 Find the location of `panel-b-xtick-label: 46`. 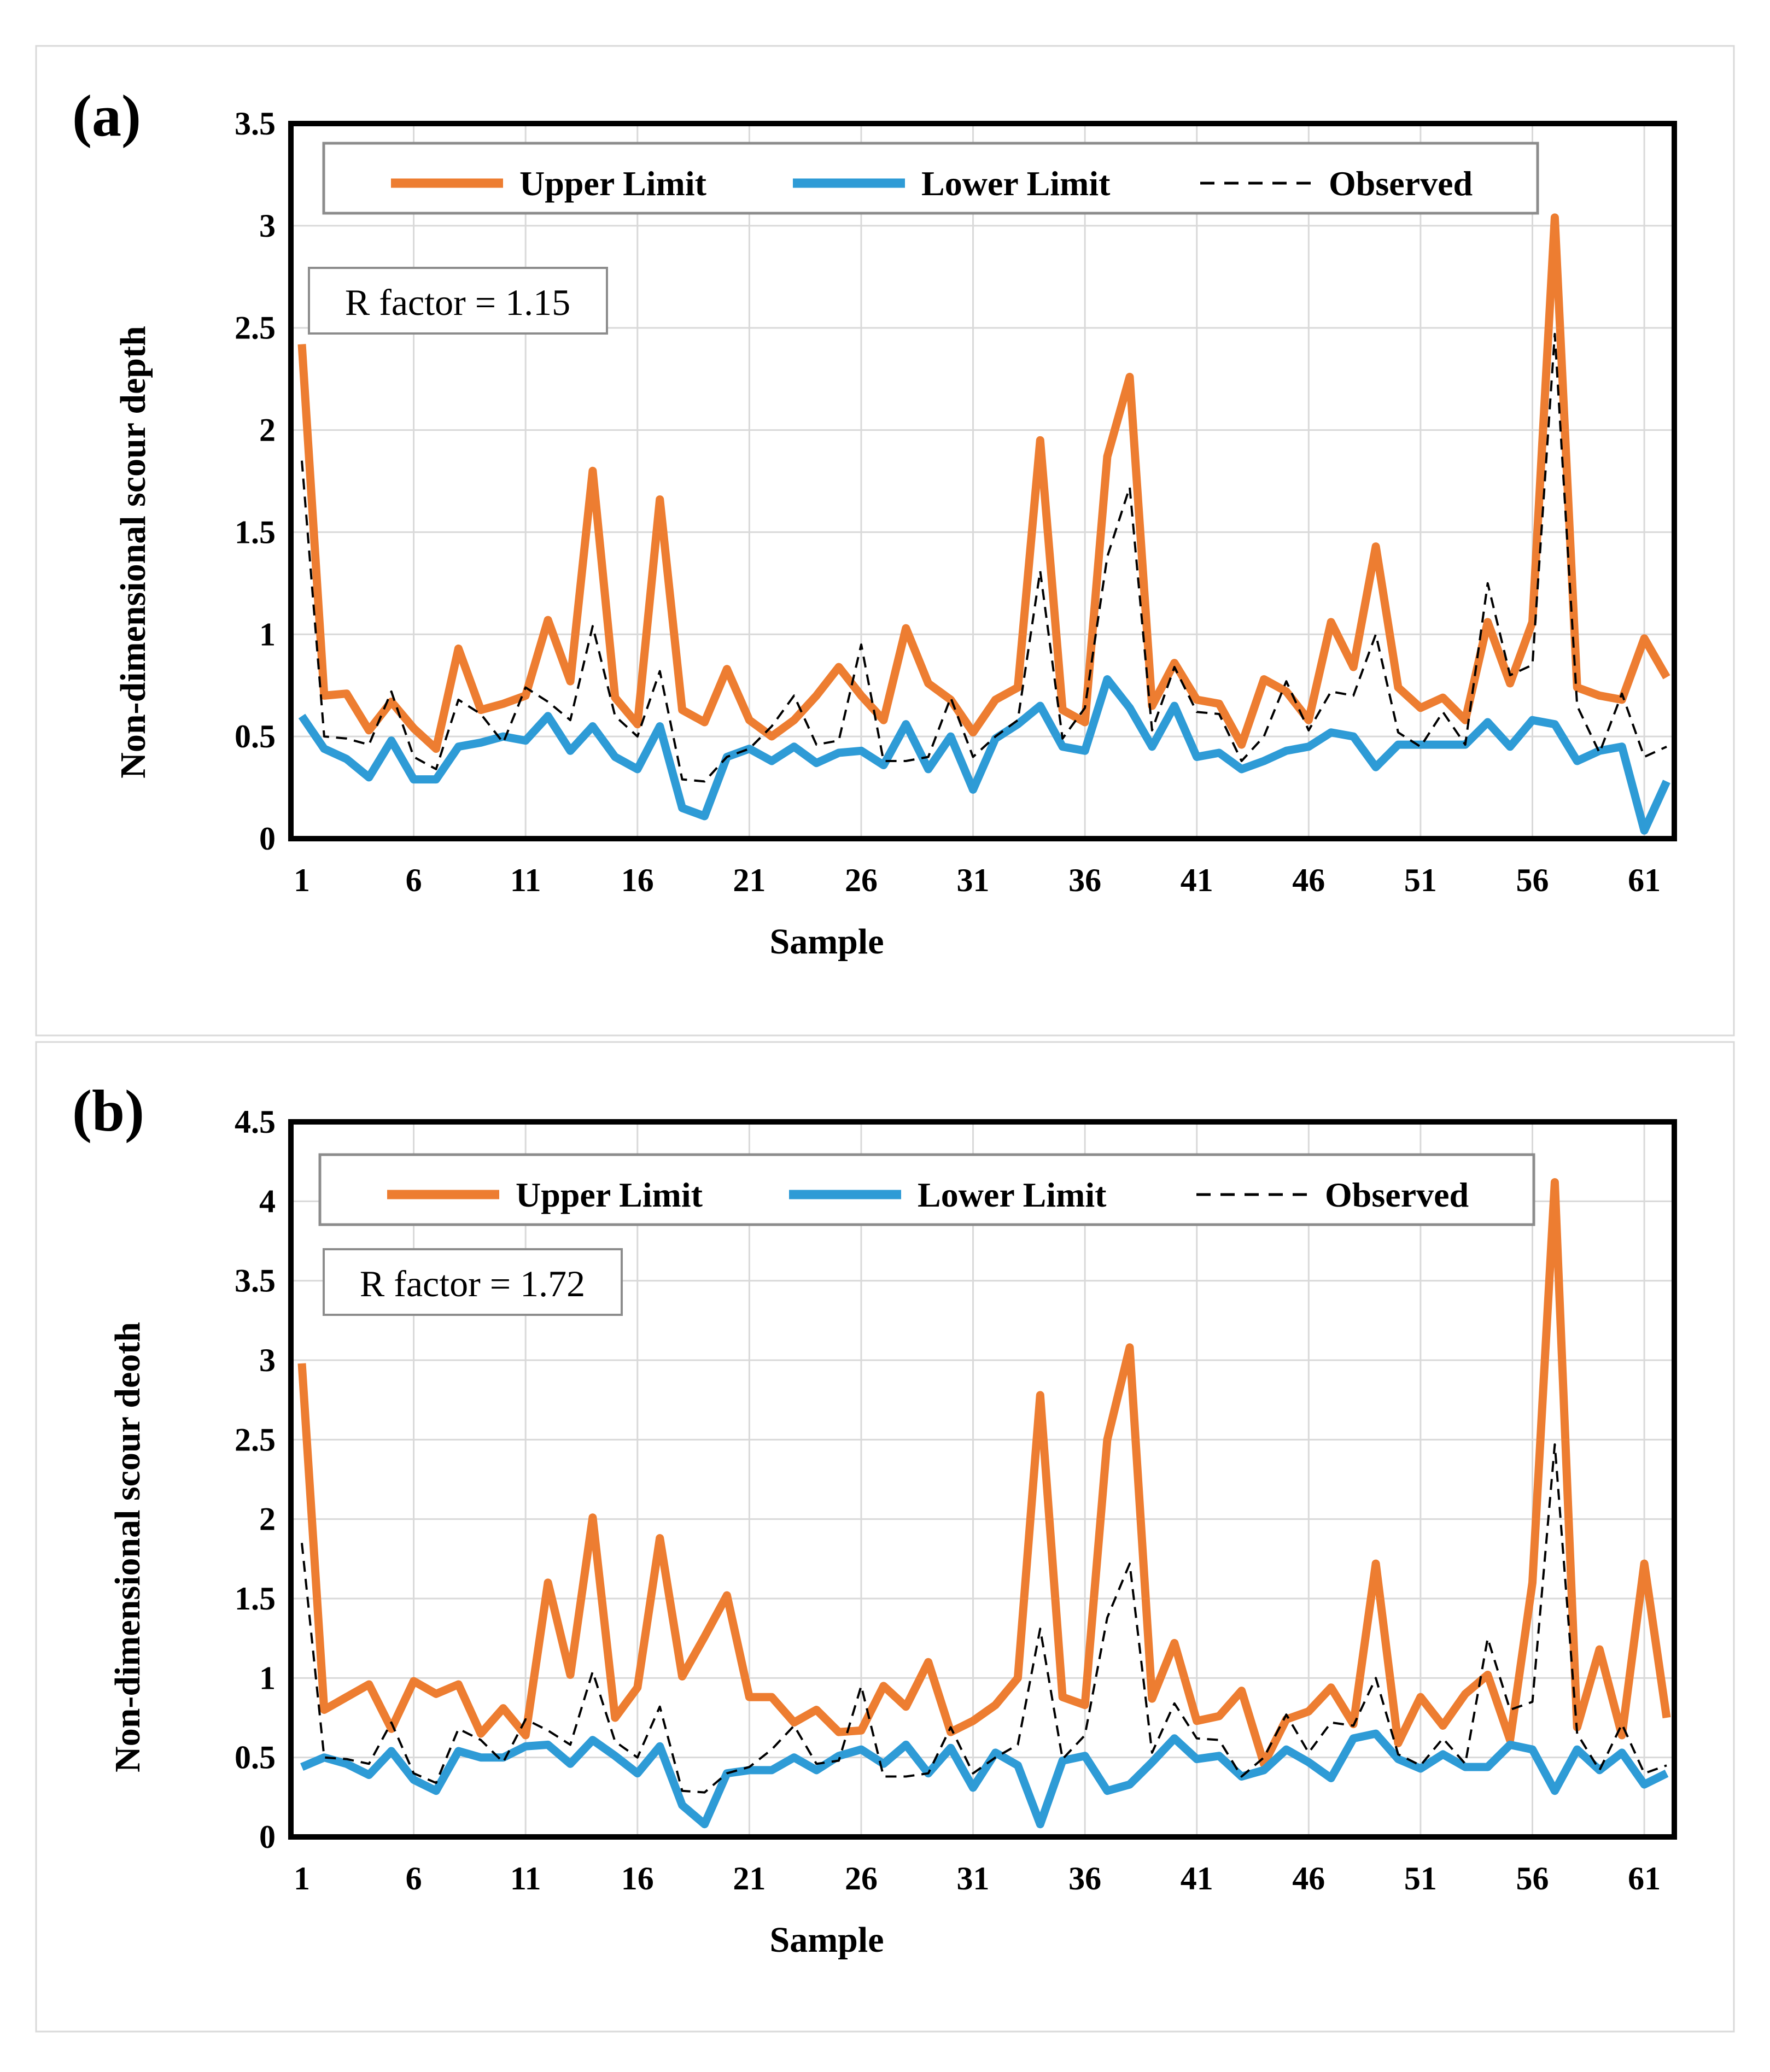

panel-b-xtick-label: 46 is located at coordinates (1308, 1878).